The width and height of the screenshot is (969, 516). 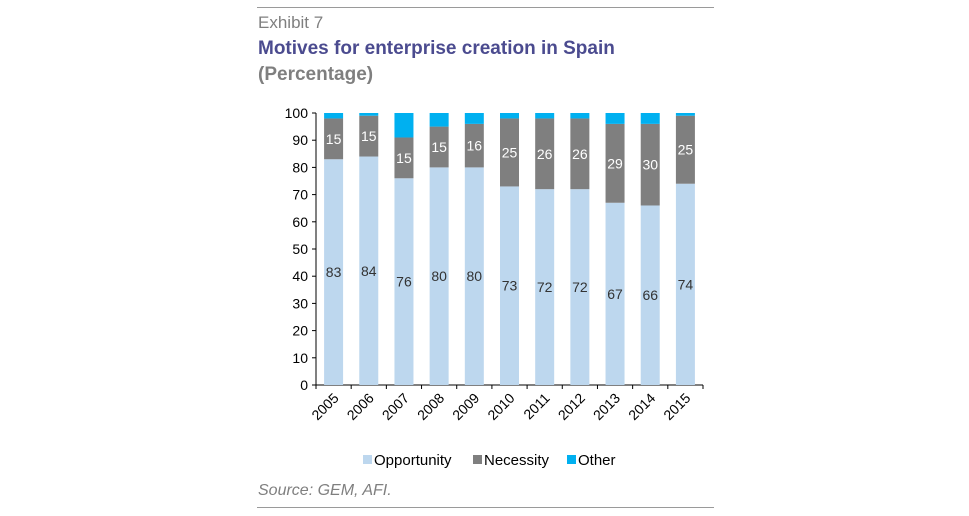 What do you see at coordinates (465, 406) in the screenshot?
I see `x-tick-label: 2009` at bounding box center [465, 406].